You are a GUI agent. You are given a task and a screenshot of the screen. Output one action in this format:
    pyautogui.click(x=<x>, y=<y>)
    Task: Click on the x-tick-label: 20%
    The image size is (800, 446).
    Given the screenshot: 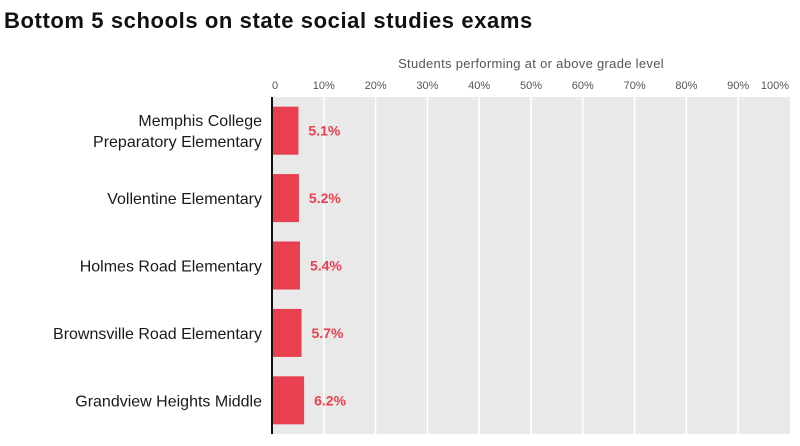 What is the action you would take?
    pyautogui.click(x=376, y=86)
    